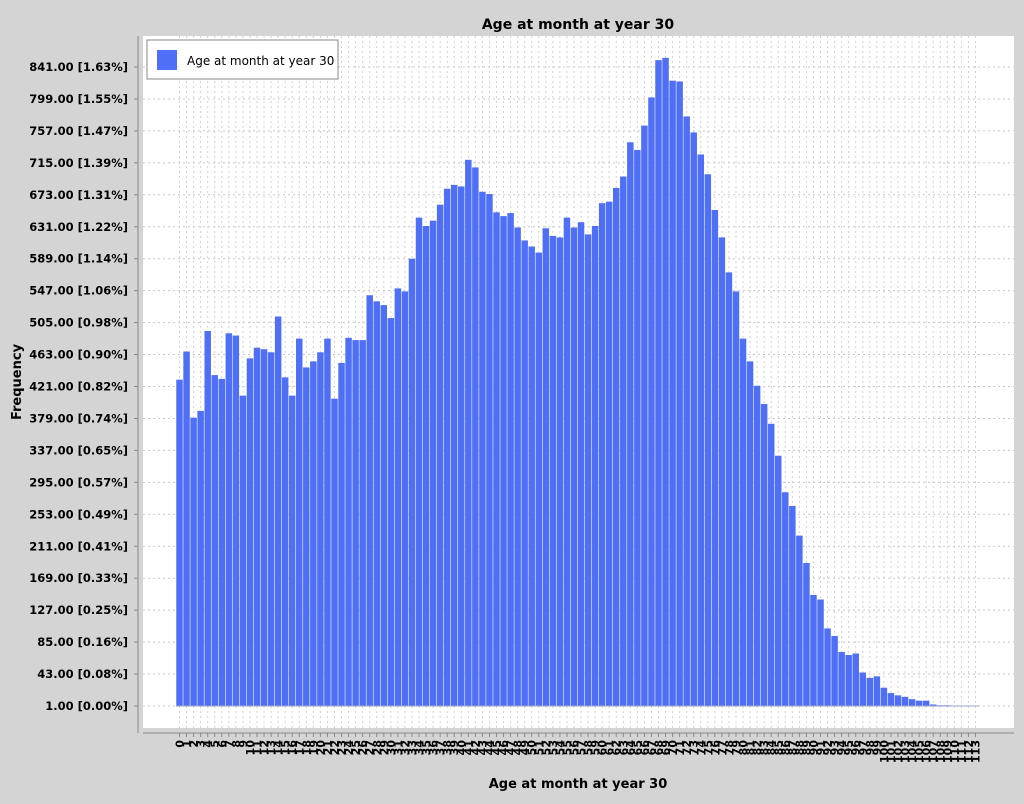 The height and width of the screenshot is (804, 1024). I want to click on x-tick-label: 64, so click(630, 748).